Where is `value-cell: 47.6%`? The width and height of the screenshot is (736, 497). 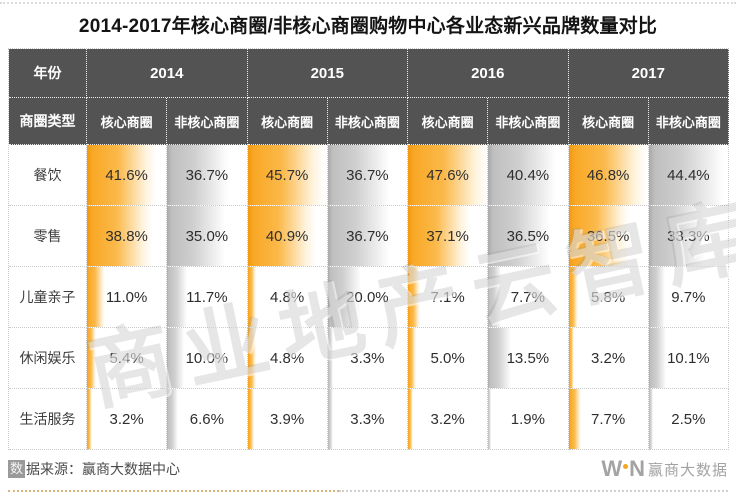 value-cell: 47.6% is located at coordinates (448, 175).